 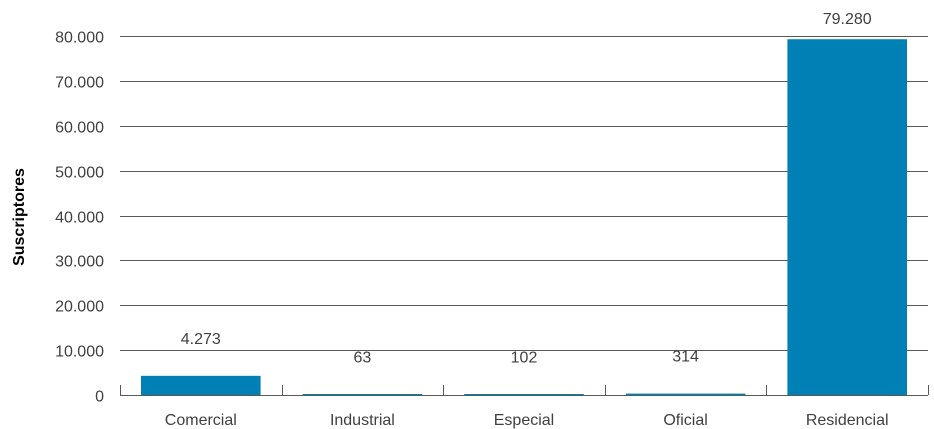 I want to click on y-axis-label: Suscriptores, so click(x=19, y=217).